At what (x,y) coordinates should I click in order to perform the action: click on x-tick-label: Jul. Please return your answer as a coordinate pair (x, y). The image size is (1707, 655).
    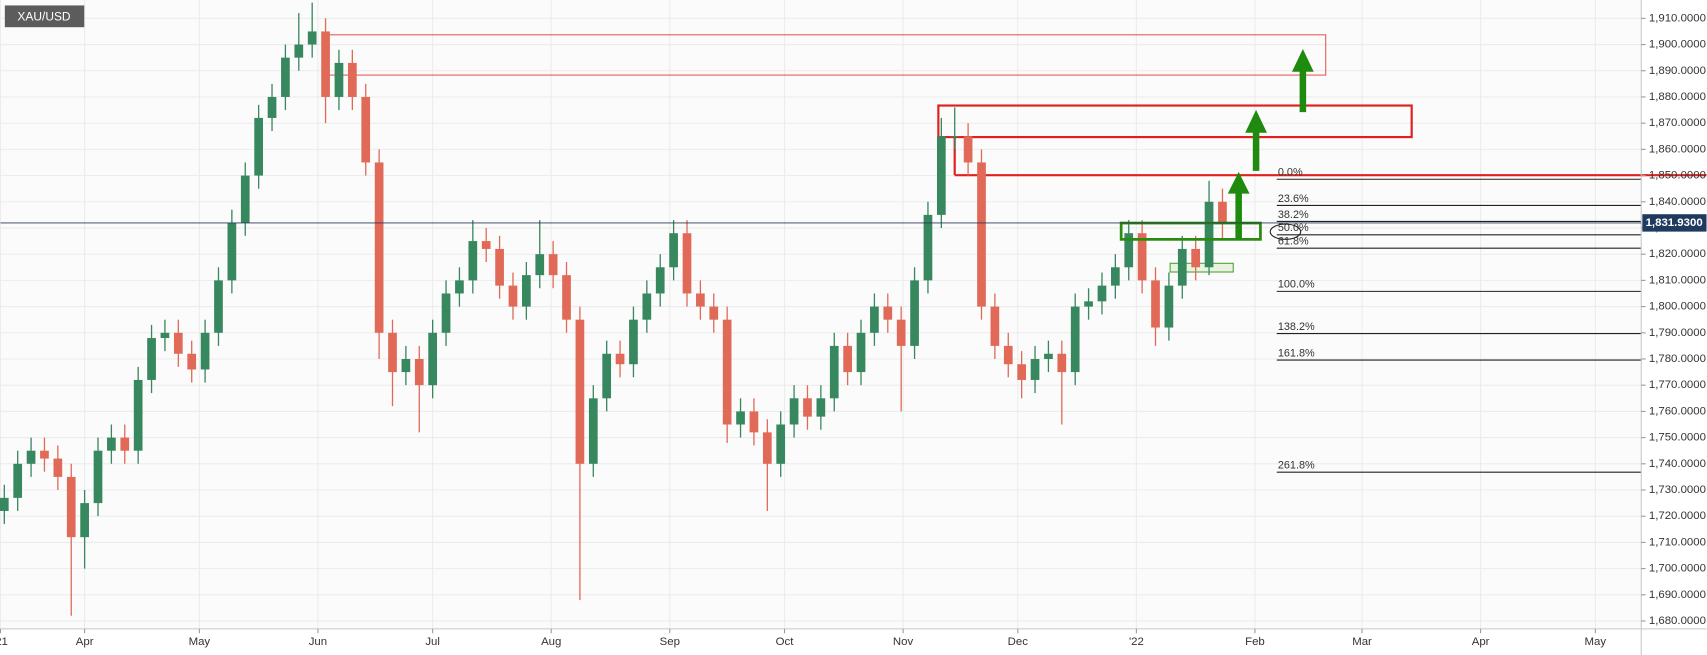
    Looking at the image, I should click on (432, 642).